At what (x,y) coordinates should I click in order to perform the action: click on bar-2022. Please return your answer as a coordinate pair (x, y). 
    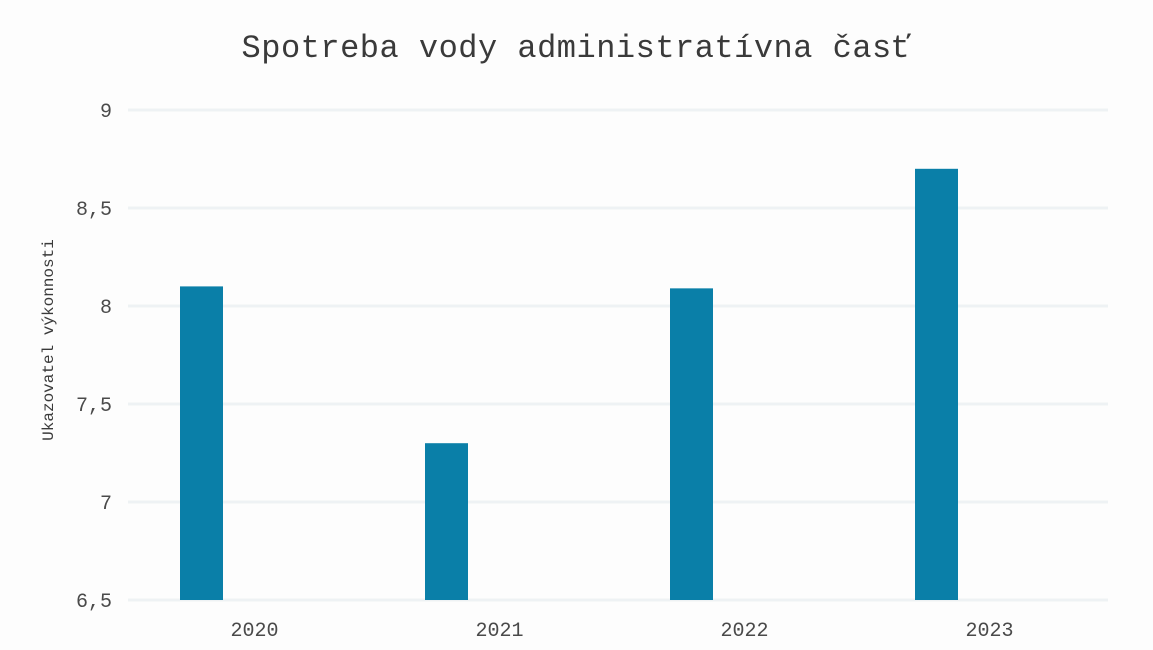
    Looking at the image, I should click on (691, 444).